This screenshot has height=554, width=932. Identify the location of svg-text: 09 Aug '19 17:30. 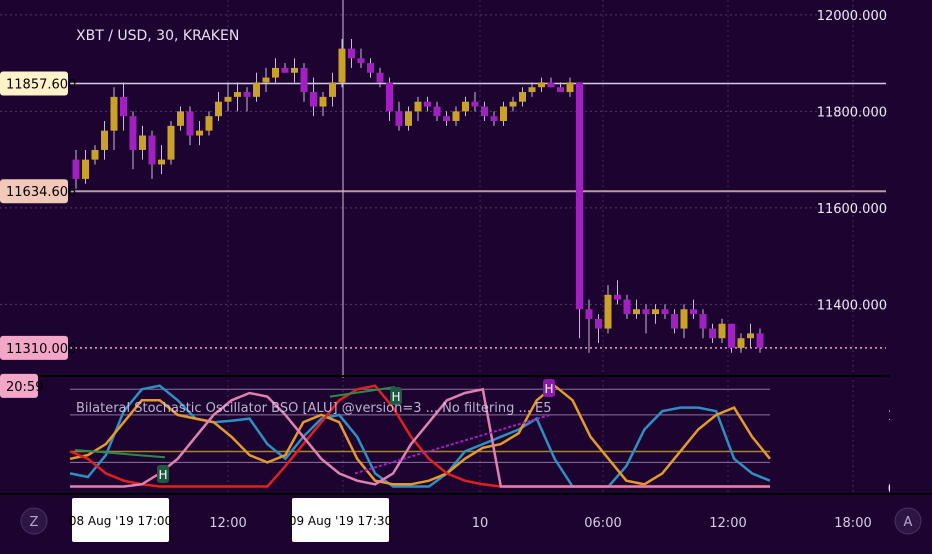
(340, 521).